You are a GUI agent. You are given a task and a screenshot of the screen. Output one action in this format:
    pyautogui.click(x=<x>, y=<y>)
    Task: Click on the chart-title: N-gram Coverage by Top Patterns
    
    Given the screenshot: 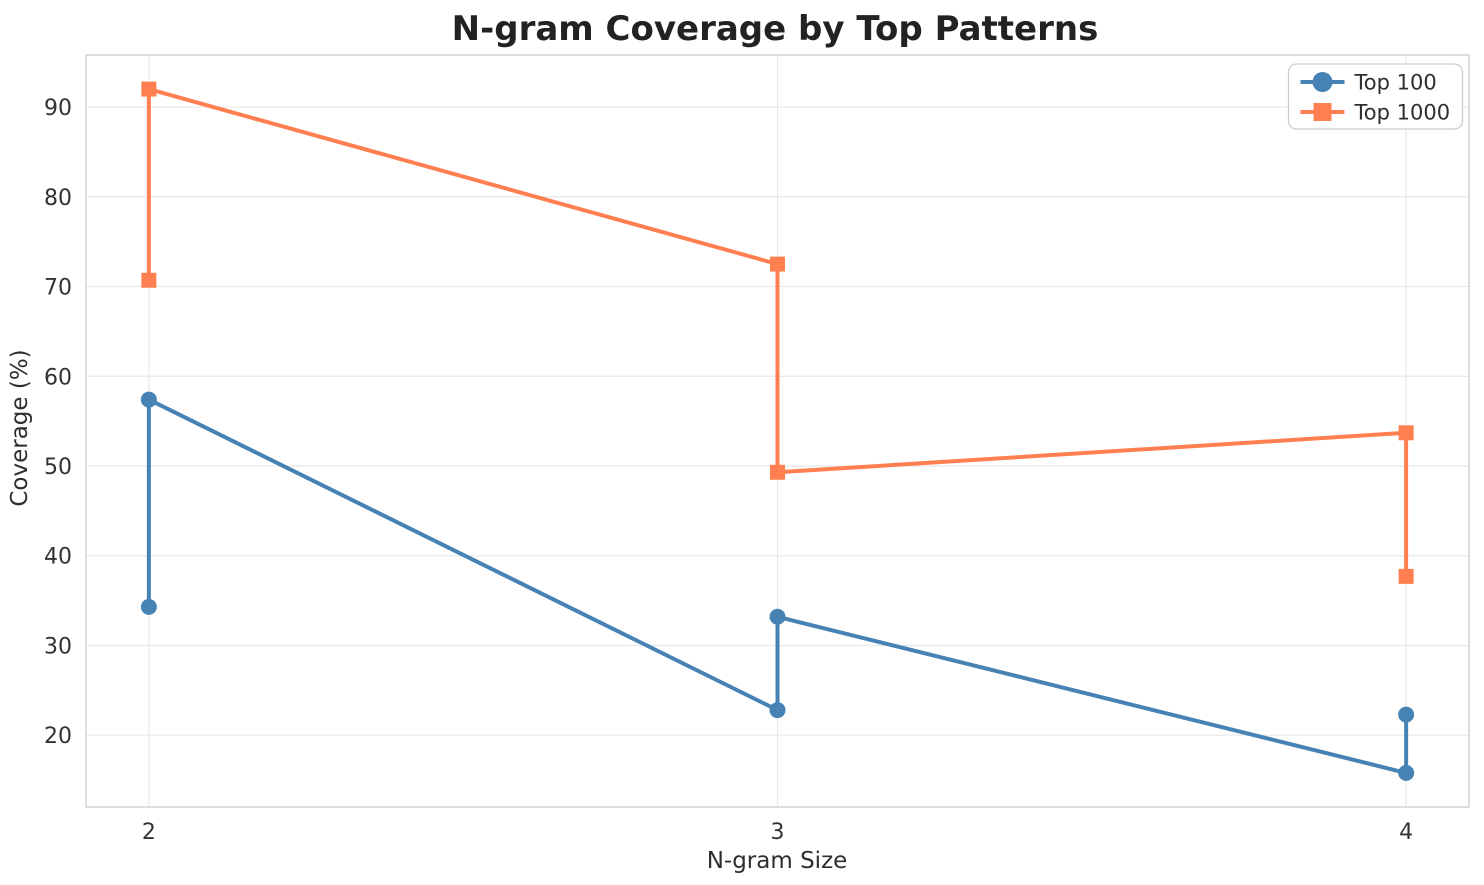 What is the action you would take?
    pyautogui.click(x=775, y=29)
    